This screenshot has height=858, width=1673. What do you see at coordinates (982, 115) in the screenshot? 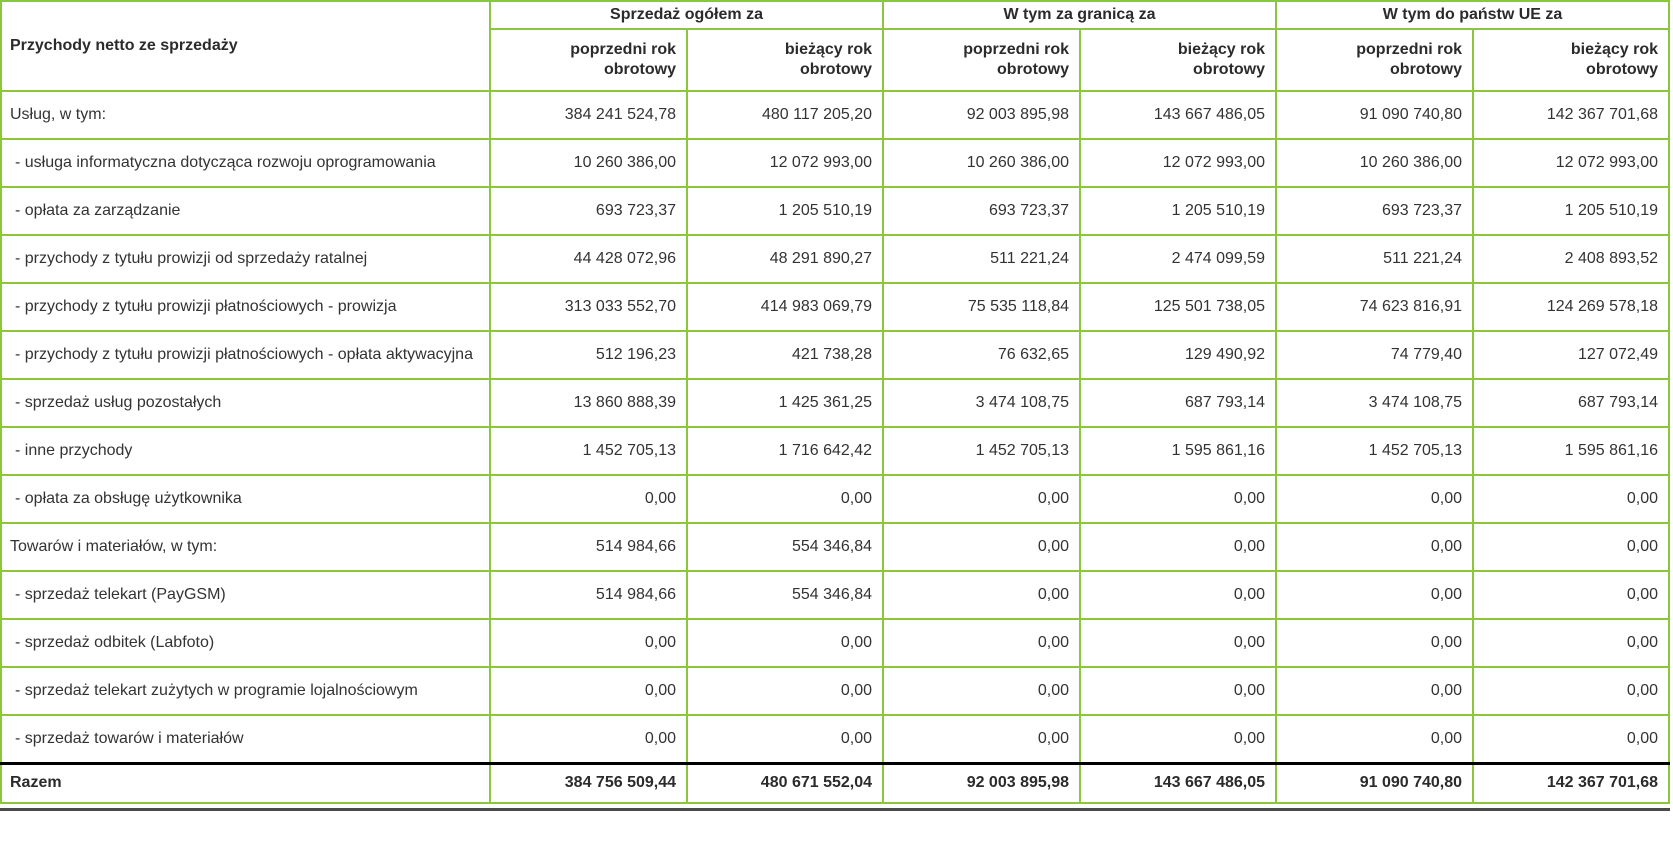
I see `value-cell: 92 003 895,98` at bounding box center [982, 115].